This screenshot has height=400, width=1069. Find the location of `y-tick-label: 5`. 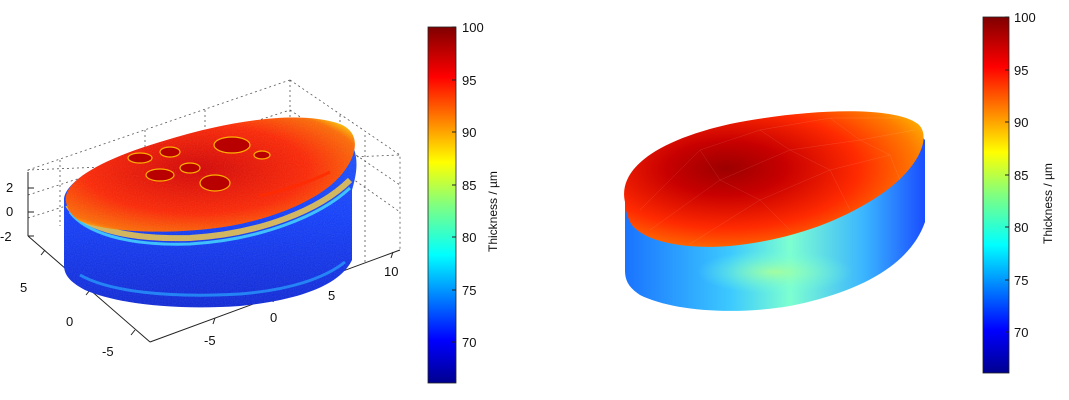

y-tick-label: 5 is located at coordinates (23, 287).